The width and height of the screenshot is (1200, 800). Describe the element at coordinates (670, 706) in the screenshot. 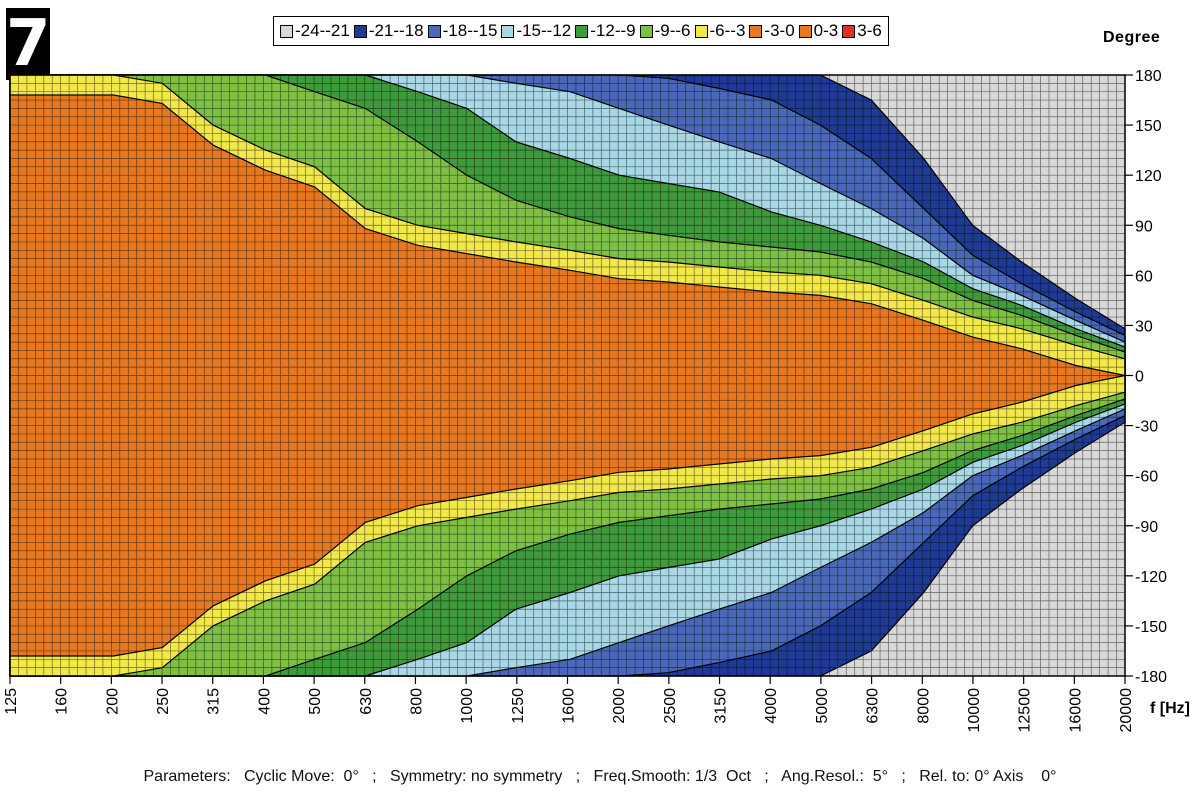

I see `x-tick-label: 2500` at that location.